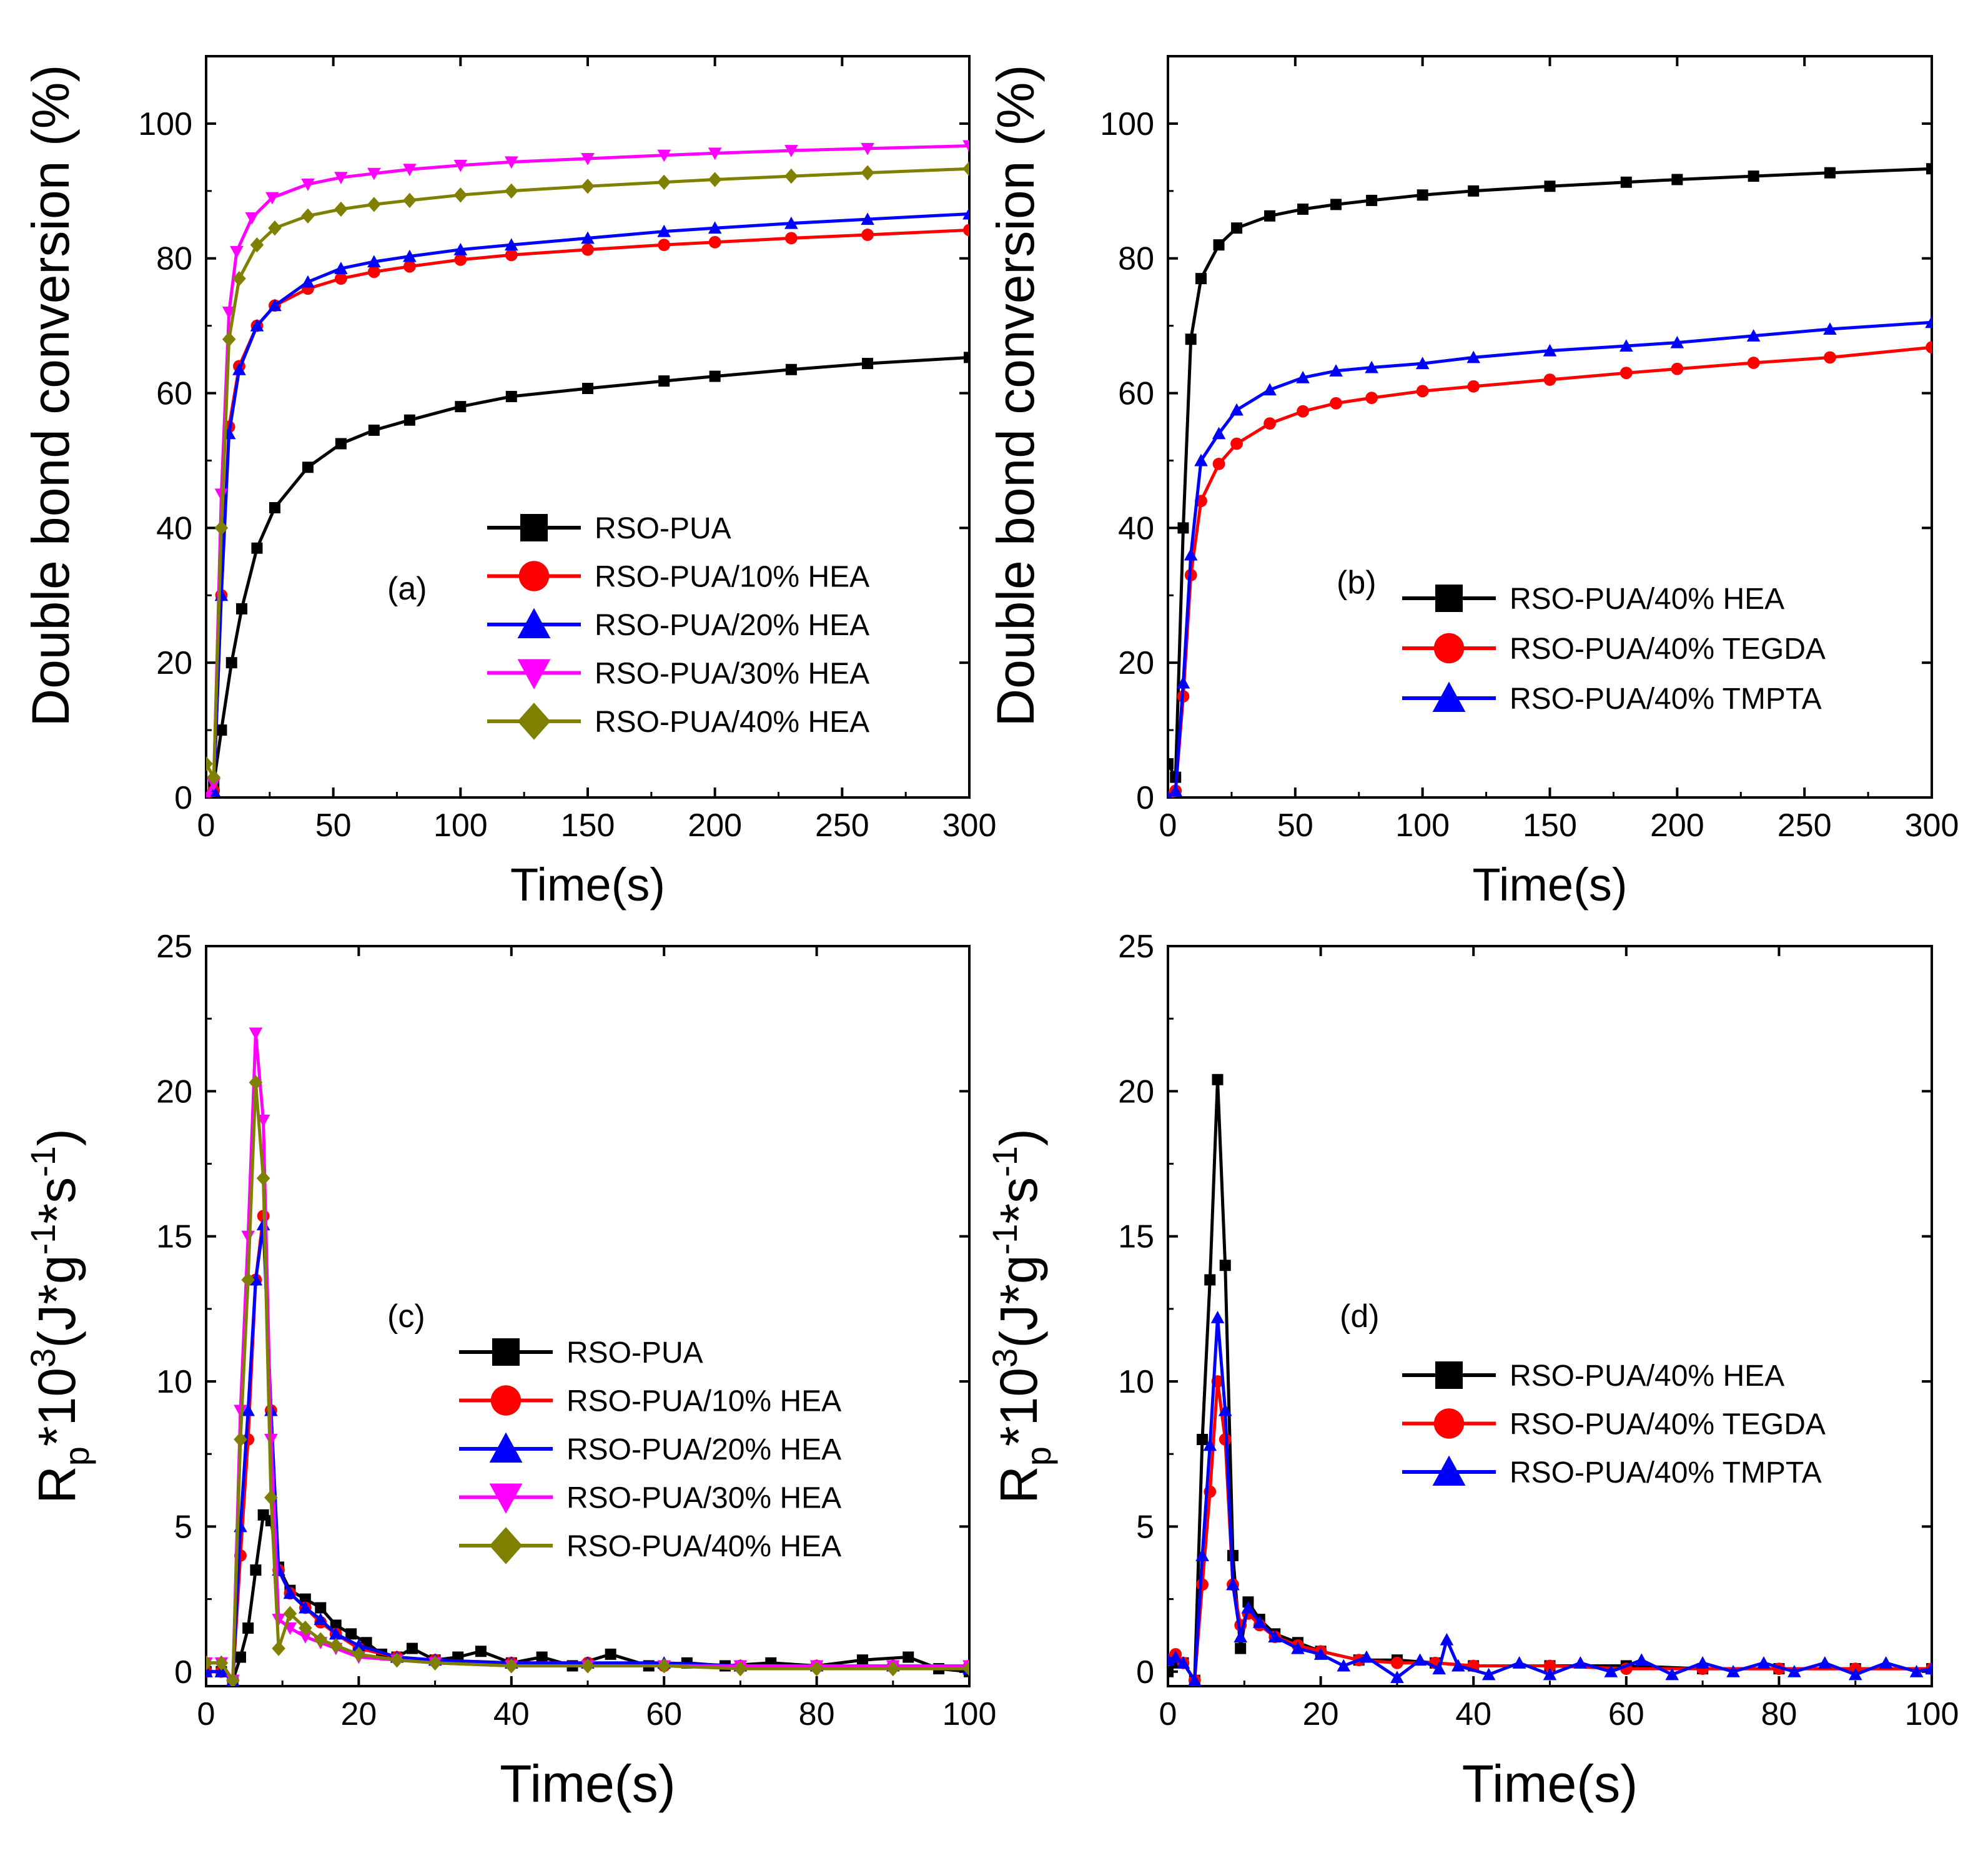  I want to click on y-tick-label: 40, so click(1136, 528).